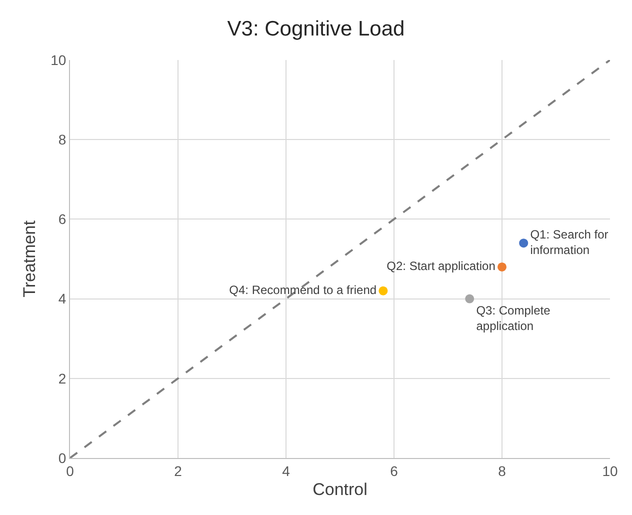 This screenshot has width=632, height=515. Describe the element at coordinates (62, 378) in the screenshot. I see `y-tick-label: 2` at that location.